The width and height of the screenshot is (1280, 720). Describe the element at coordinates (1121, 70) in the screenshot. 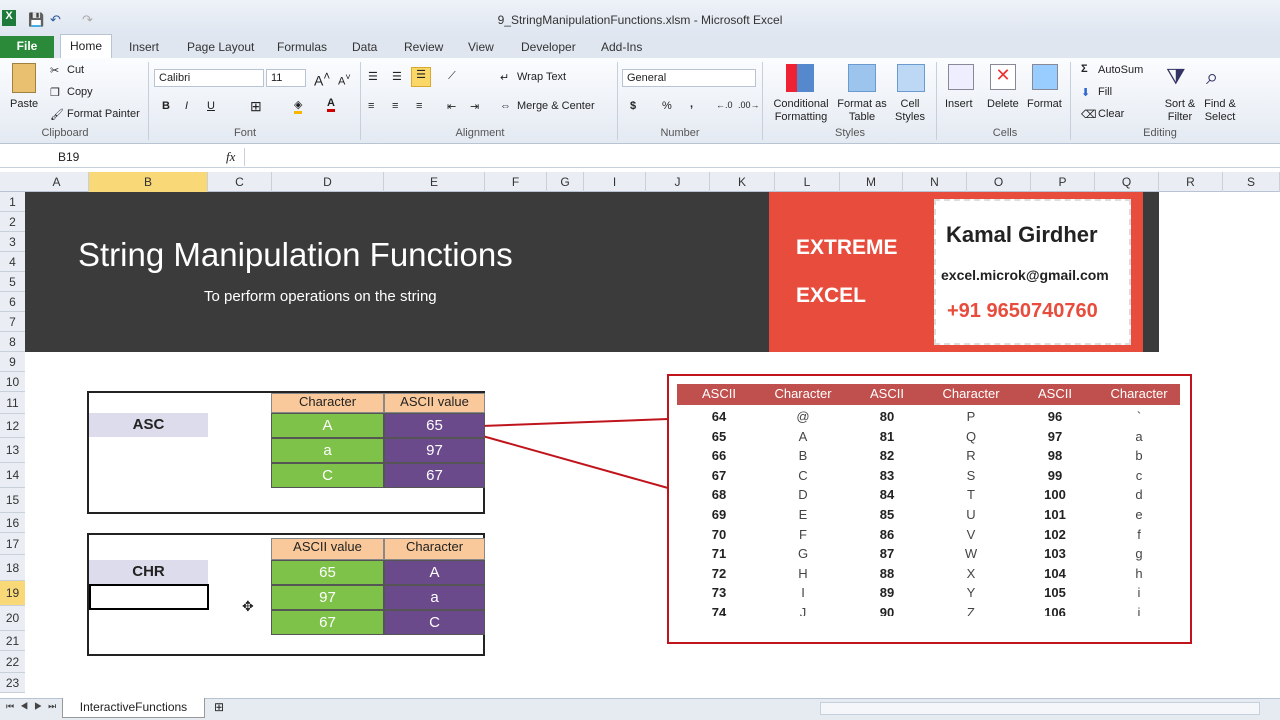

I see `autosum-button: AutoSum` at that location.